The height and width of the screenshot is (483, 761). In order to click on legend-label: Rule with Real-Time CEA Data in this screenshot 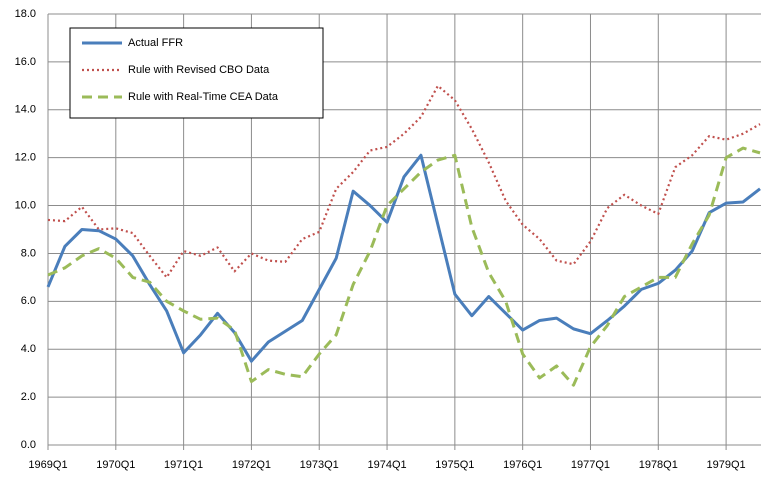, I will do `click(203, 97)`.